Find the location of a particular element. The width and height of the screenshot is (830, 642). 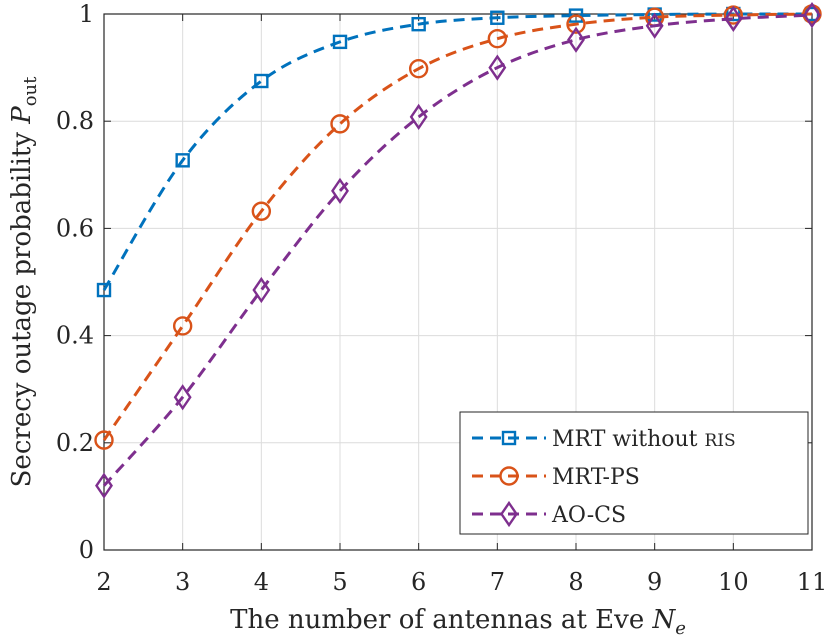

legend-label-ao-cs: AO-CS is located at coordinates (588, 515).